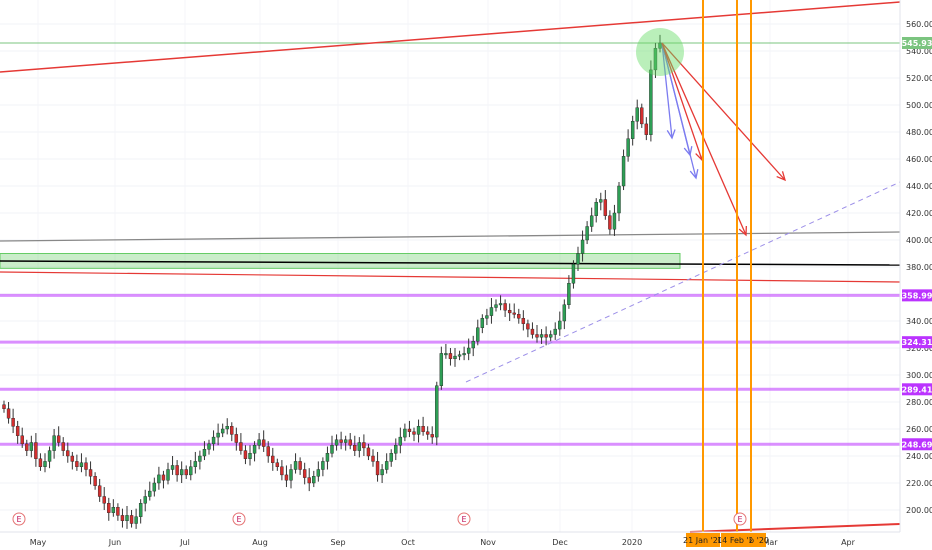  I want to click on time-marker-label: 21 Jan '20, so click(703, 540).